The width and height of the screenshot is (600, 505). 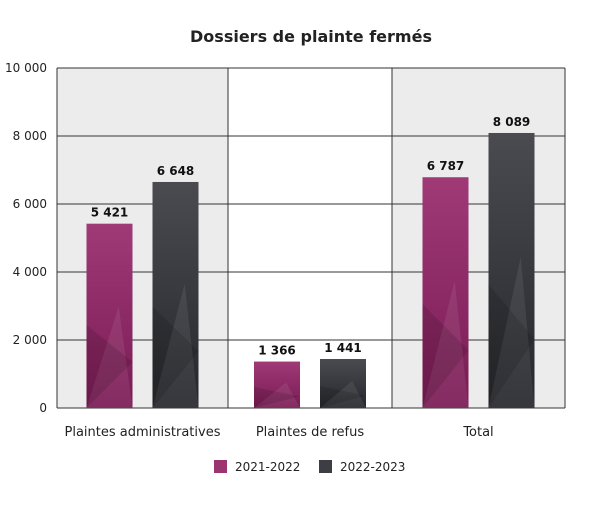 I want to click on bar-value-label: 1 441, so click(x=343, y=348).